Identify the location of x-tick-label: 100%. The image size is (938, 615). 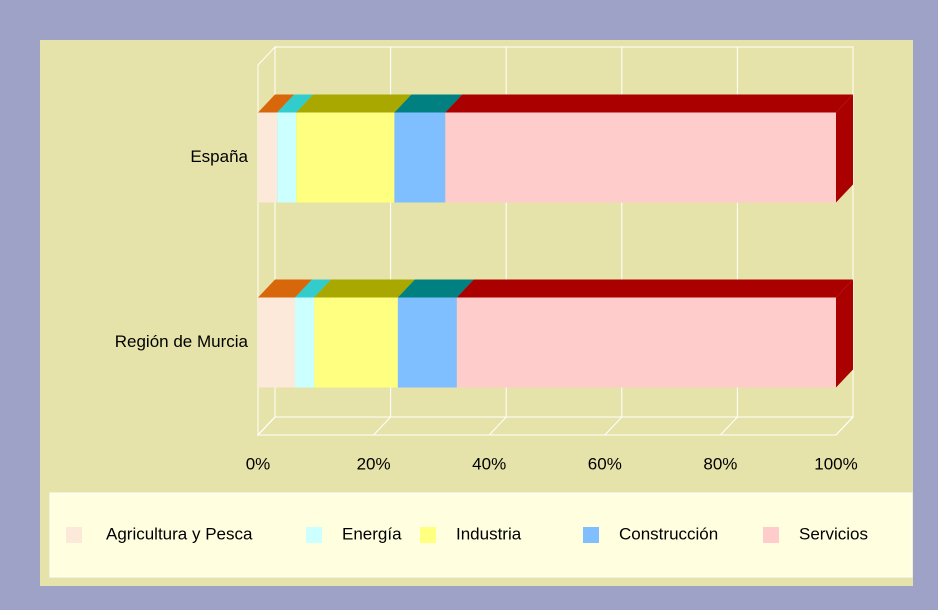
(835, 463).